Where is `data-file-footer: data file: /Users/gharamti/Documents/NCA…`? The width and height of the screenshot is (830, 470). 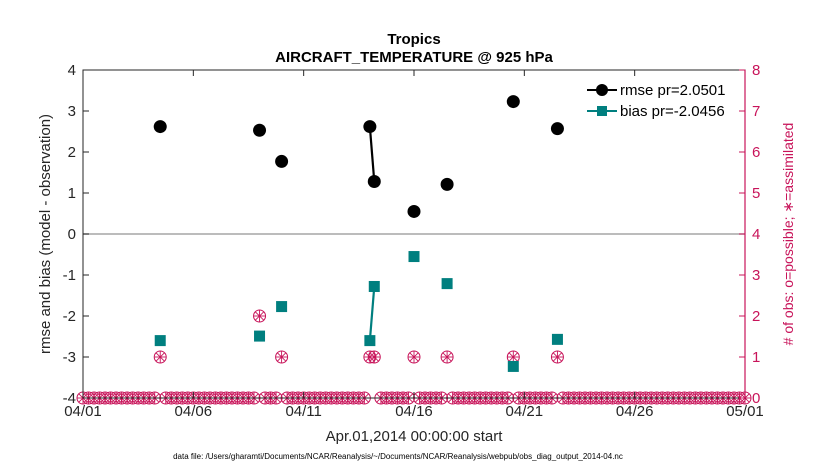
data-file-footer: data file: /Users/gharamti/Documents/NCA… is located at coordinates (398, 456).